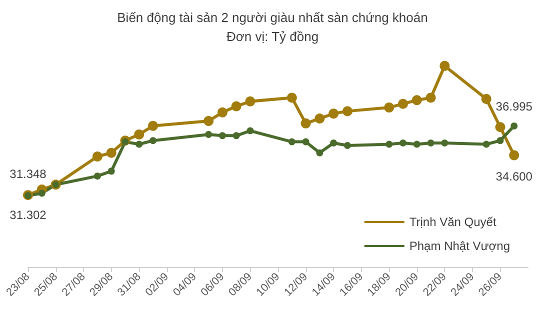 The width and height of the screenshot is (545, 322). Describe the element at coordinates (459, 246) in the screenshot. I see `legend-label: Phạm Nhật Vượng` at that location.